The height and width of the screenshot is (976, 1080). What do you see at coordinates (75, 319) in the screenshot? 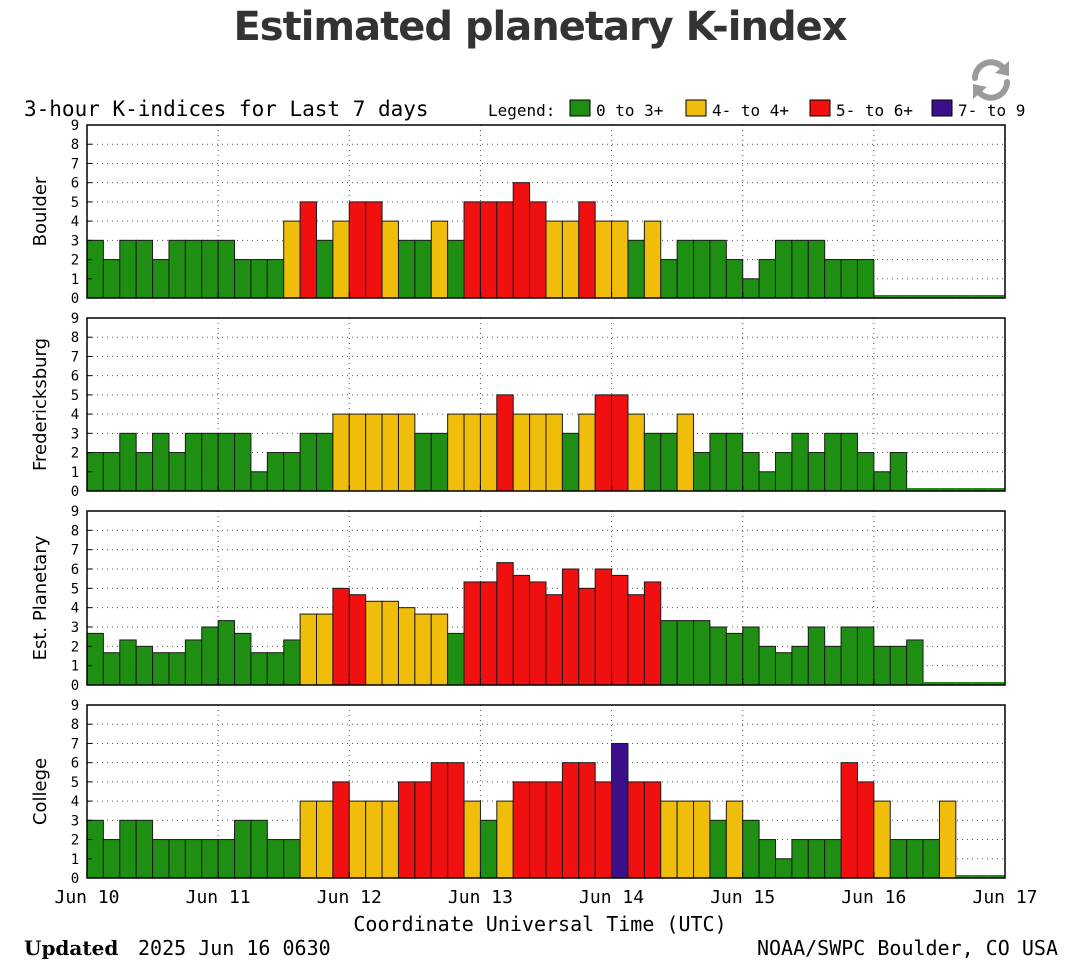
I see `y-tick-label: 9` at bounding box center [75, 319].